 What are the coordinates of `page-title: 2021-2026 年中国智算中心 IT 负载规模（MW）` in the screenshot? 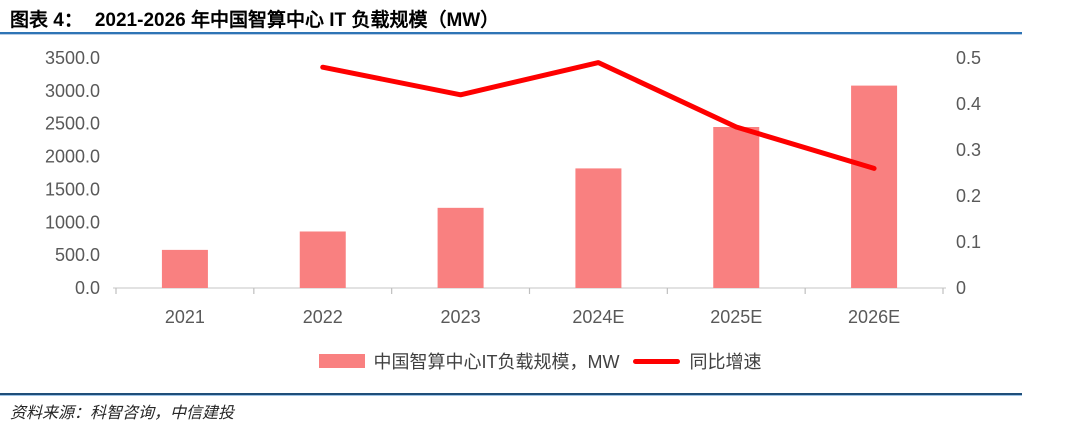 It's located at (297, 20).